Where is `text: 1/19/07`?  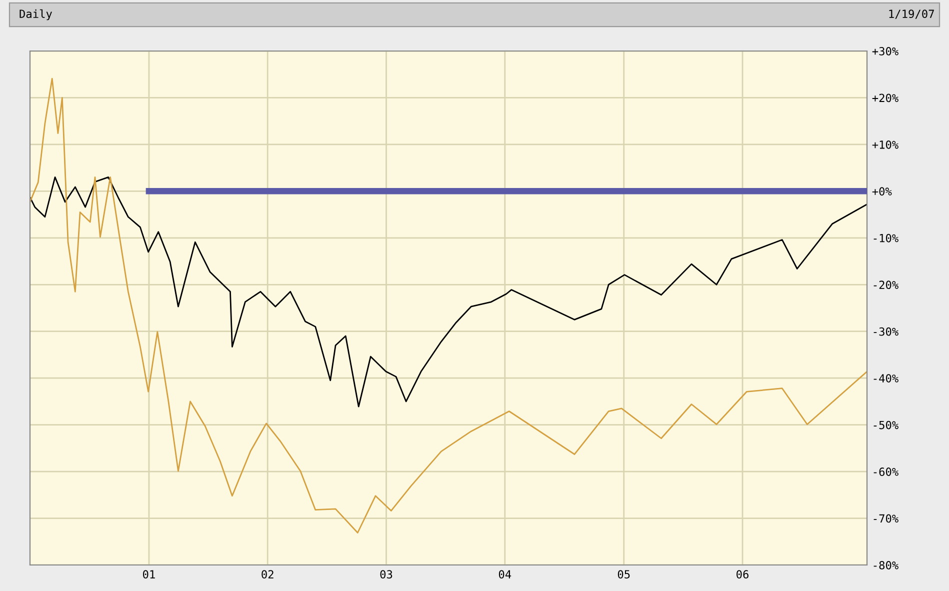 text: 1/19/07 is located at coordinates (911, 14).